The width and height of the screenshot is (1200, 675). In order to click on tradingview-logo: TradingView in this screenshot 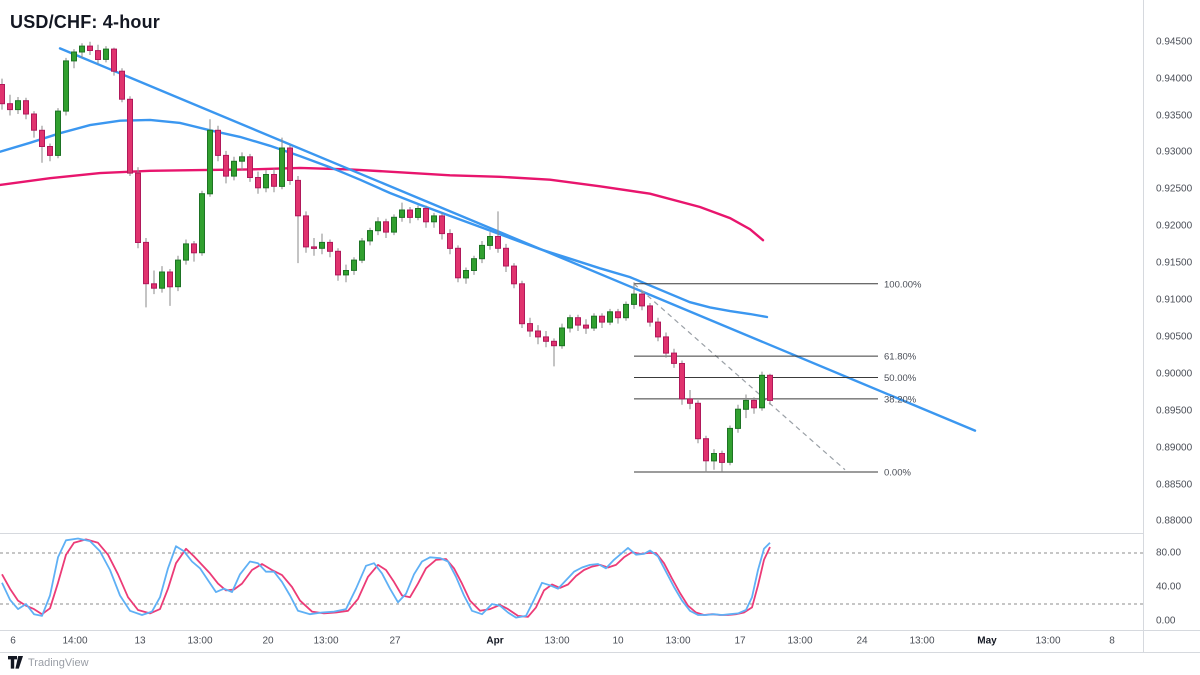, I will do `click(48, 662)`.